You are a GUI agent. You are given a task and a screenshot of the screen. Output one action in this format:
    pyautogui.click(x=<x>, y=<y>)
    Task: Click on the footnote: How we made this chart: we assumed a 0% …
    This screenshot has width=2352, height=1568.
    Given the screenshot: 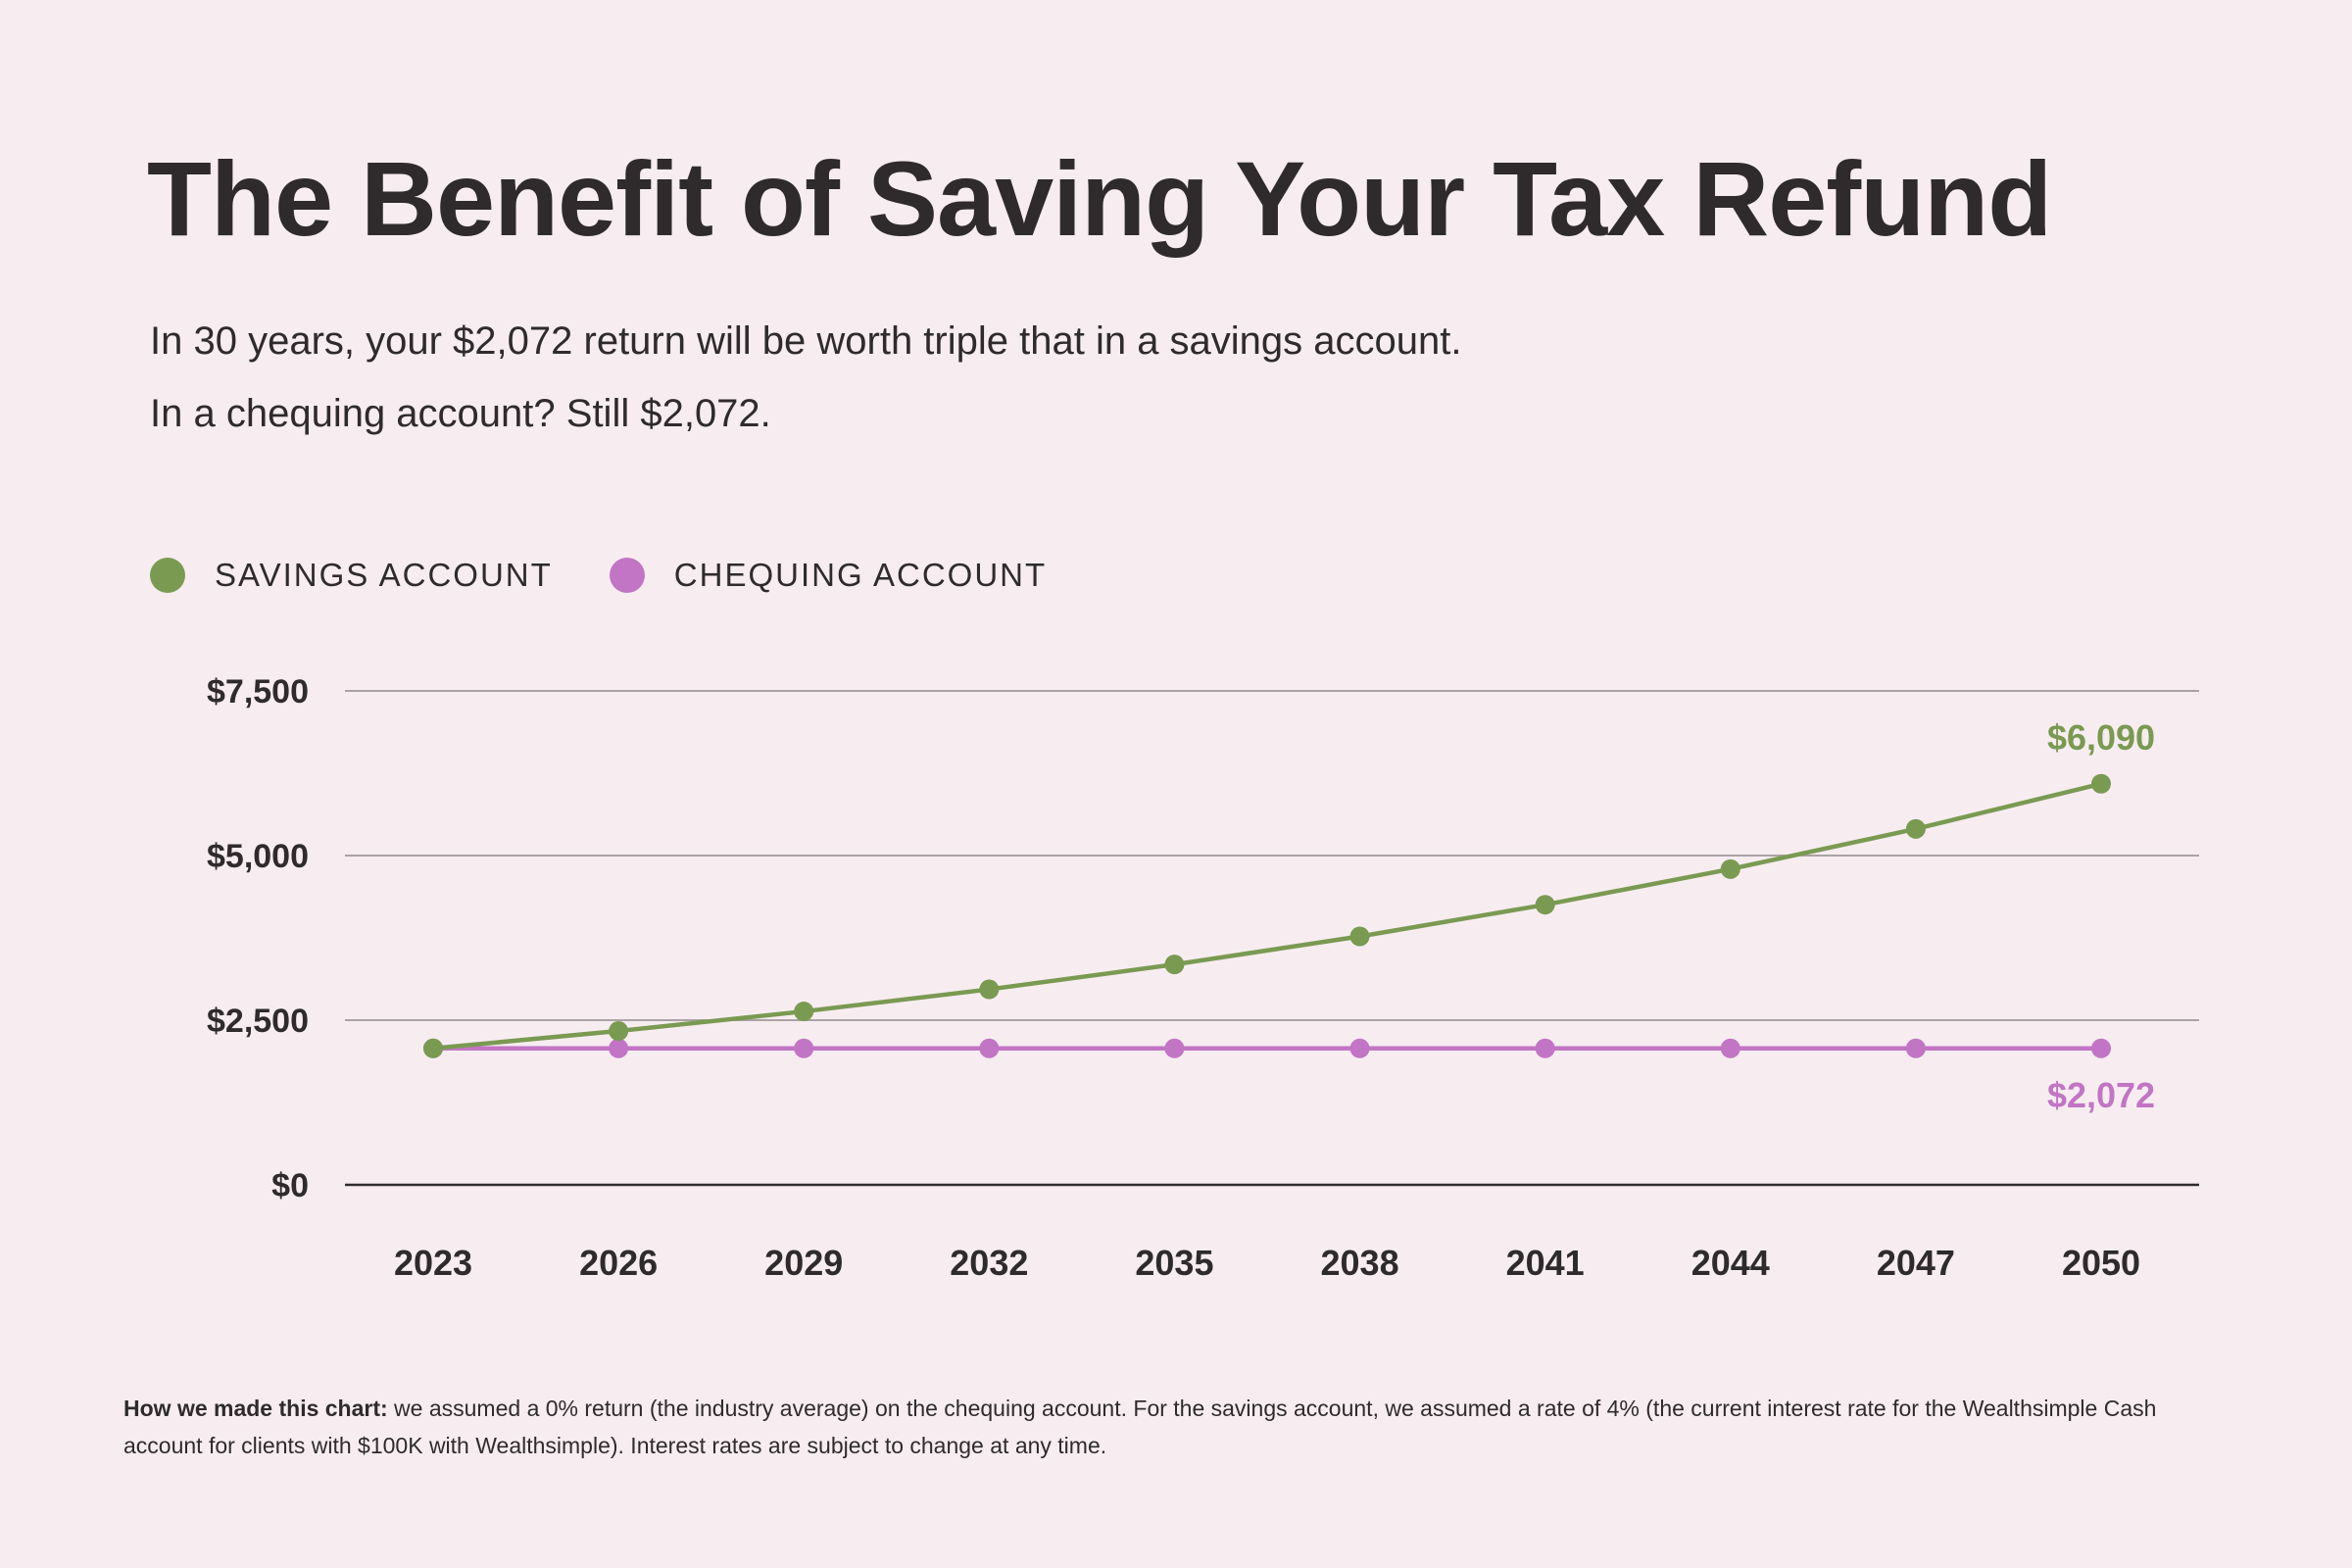 What is the action you would take?
    pyautogui.click(x=1181, y=1427)
    